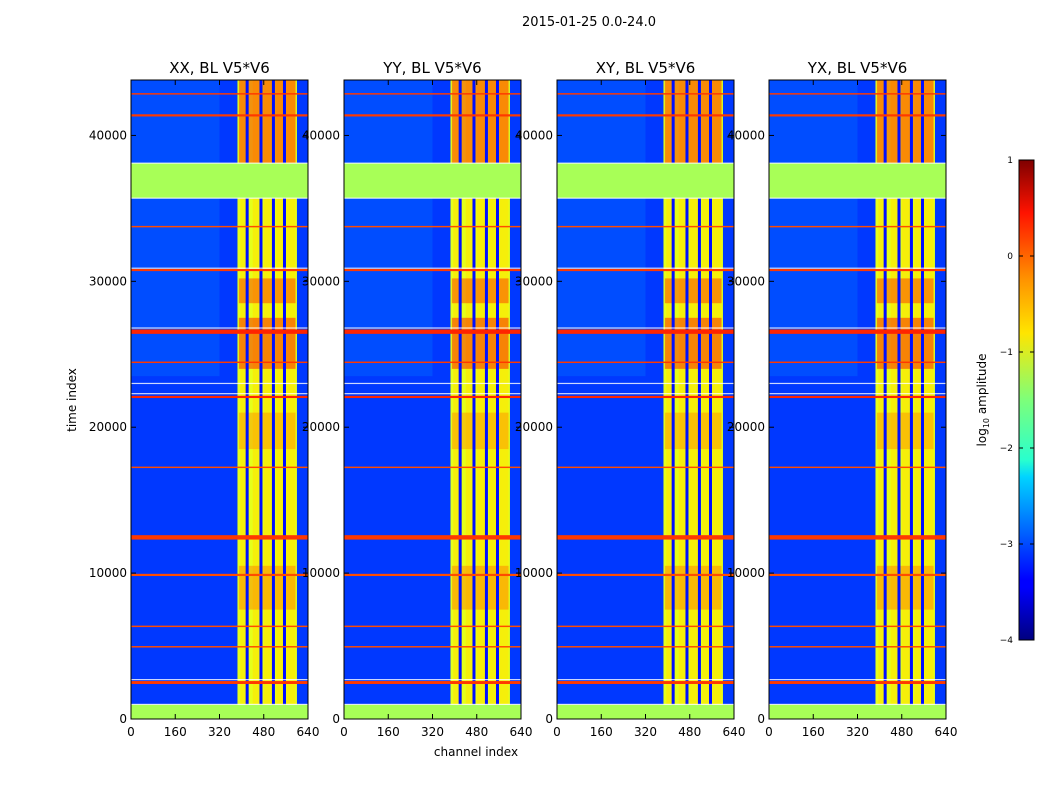 Image resolution: width=1050 pixels, height=800 pixels. I want to click on colorbar: 10−1−2−3−4 log10 amplitude, so click(1005, 401).